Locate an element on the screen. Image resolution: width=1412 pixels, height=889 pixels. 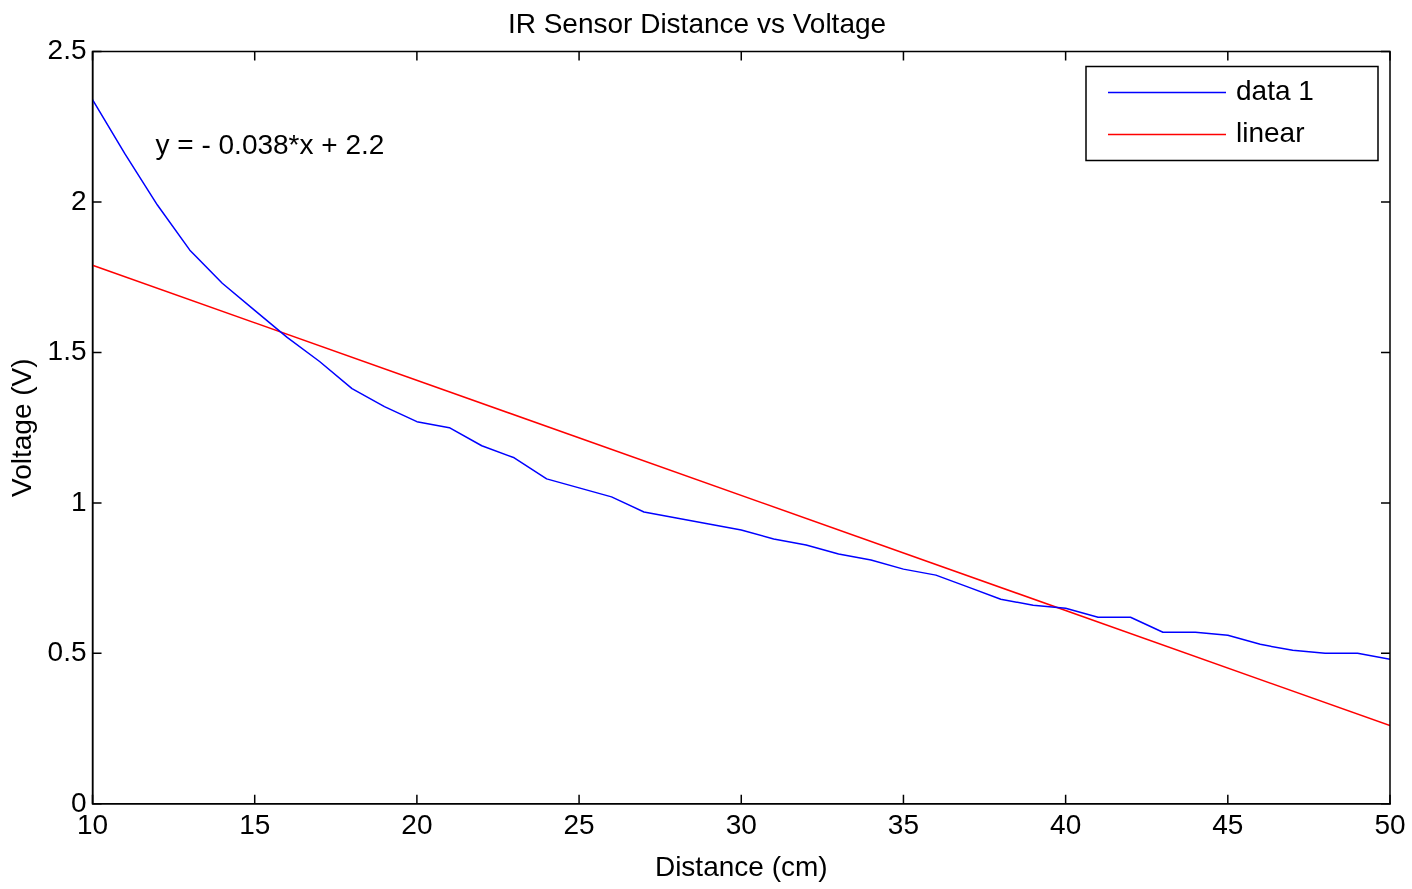
x-tick-label: 45 is located at coordinates (1228, 825).